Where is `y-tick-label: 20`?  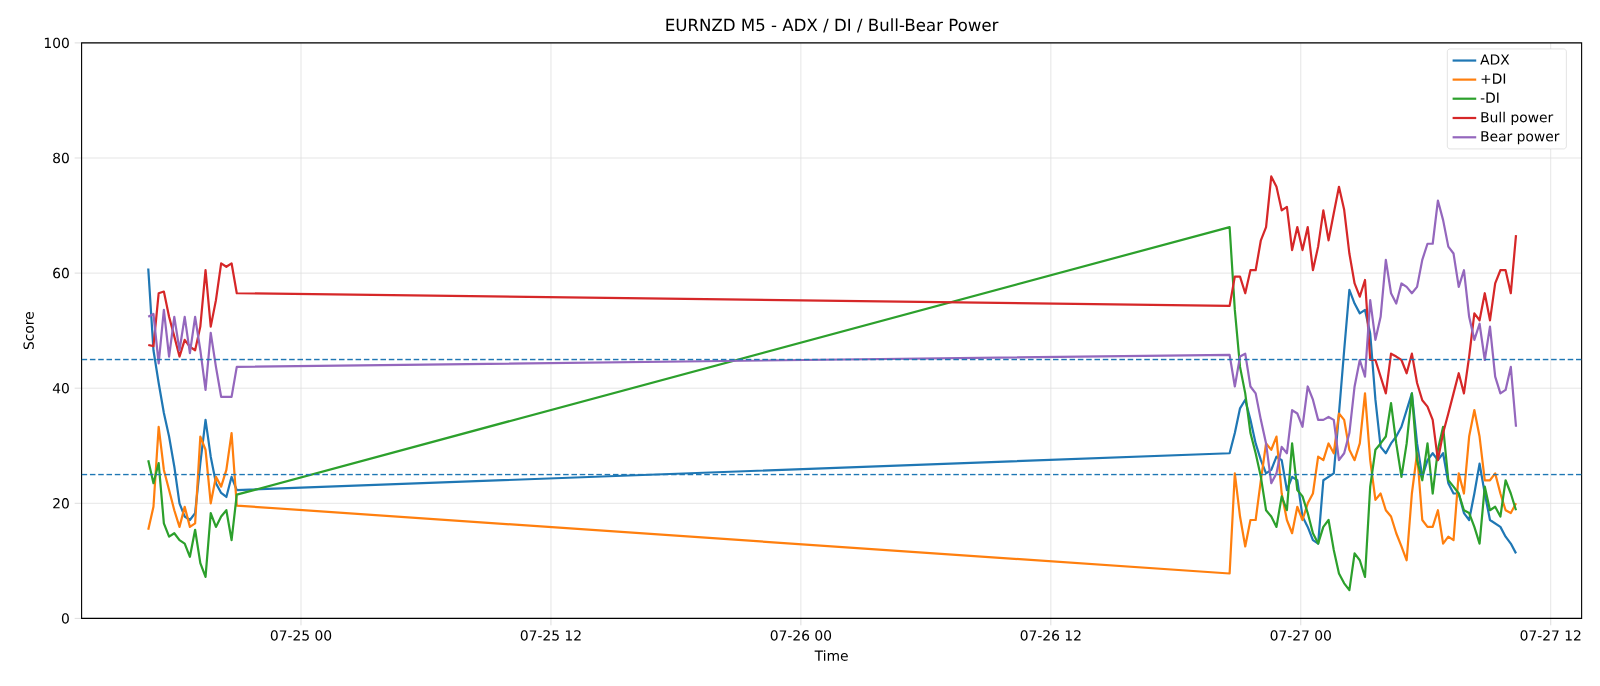
y-tick-label: 20 is located at coordinates (61, 503).